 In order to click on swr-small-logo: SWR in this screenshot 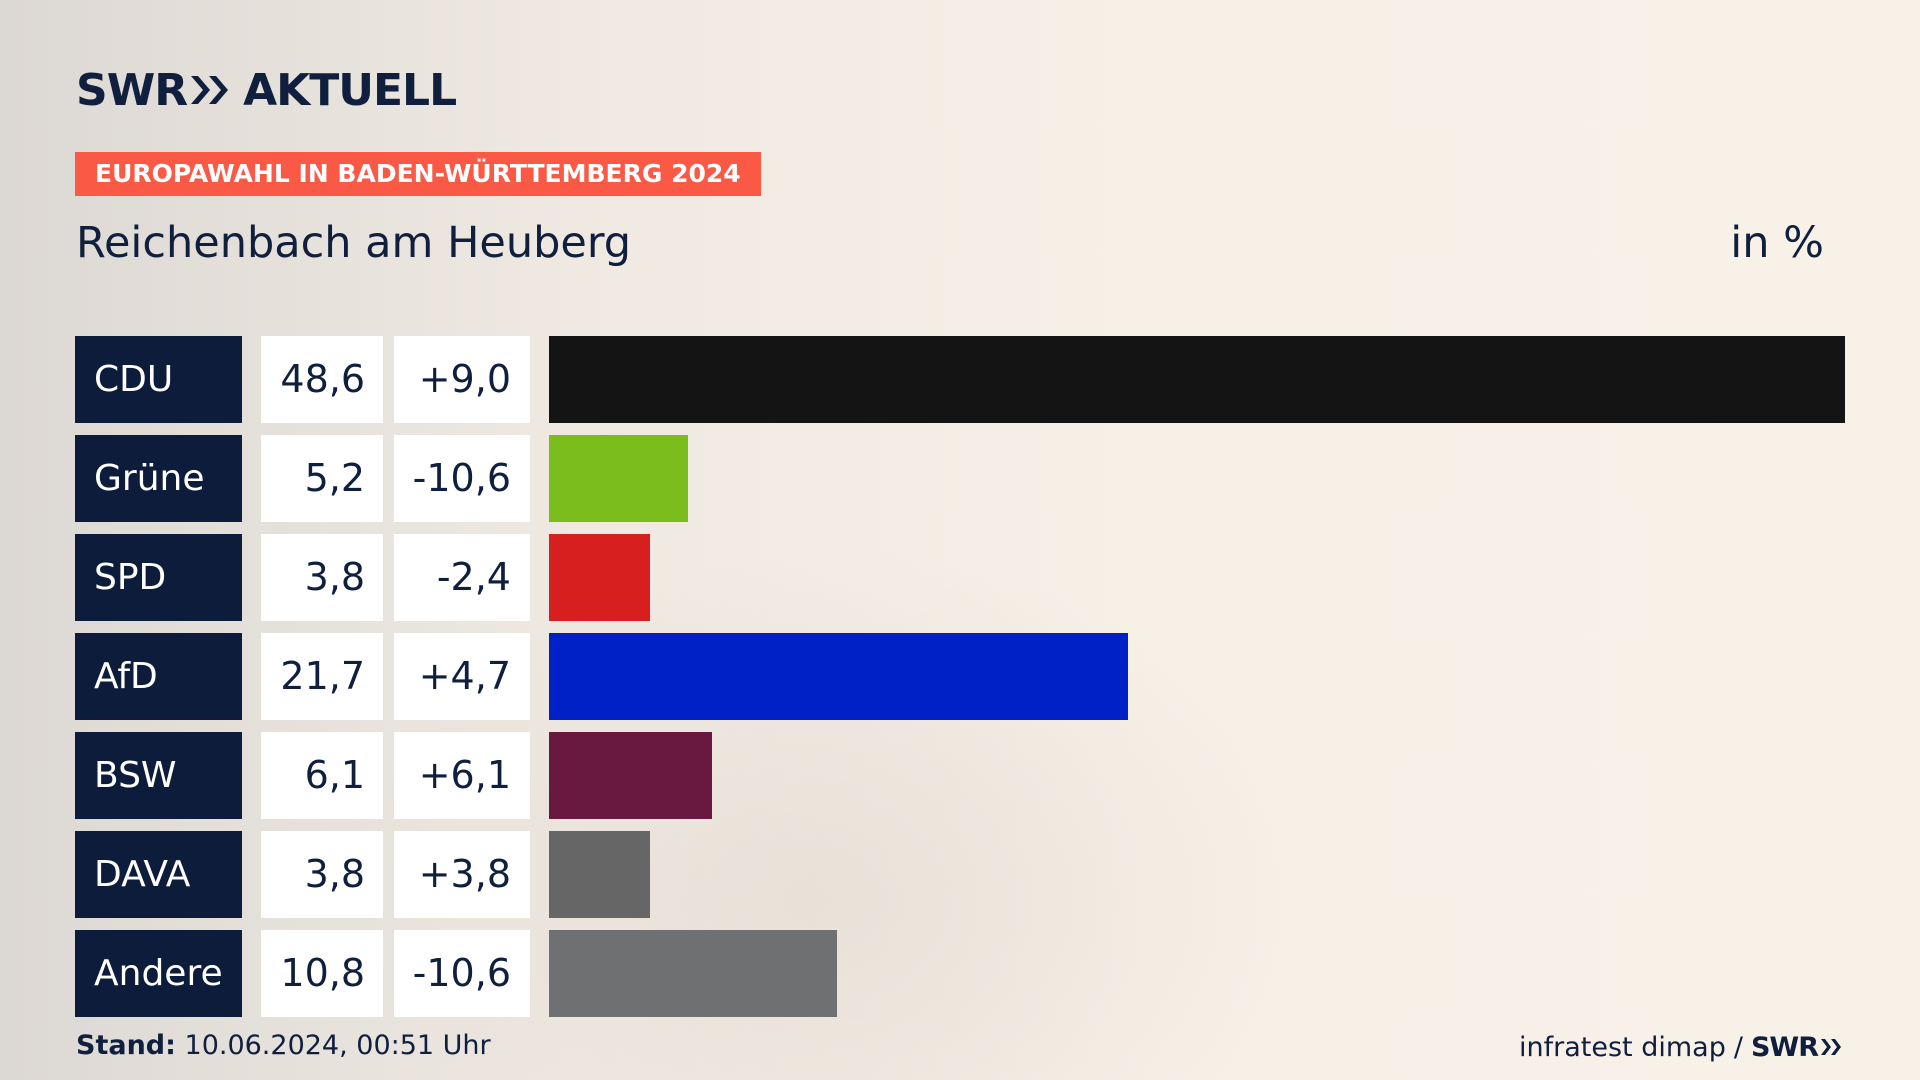, I will do `click(1797, 1047)`.